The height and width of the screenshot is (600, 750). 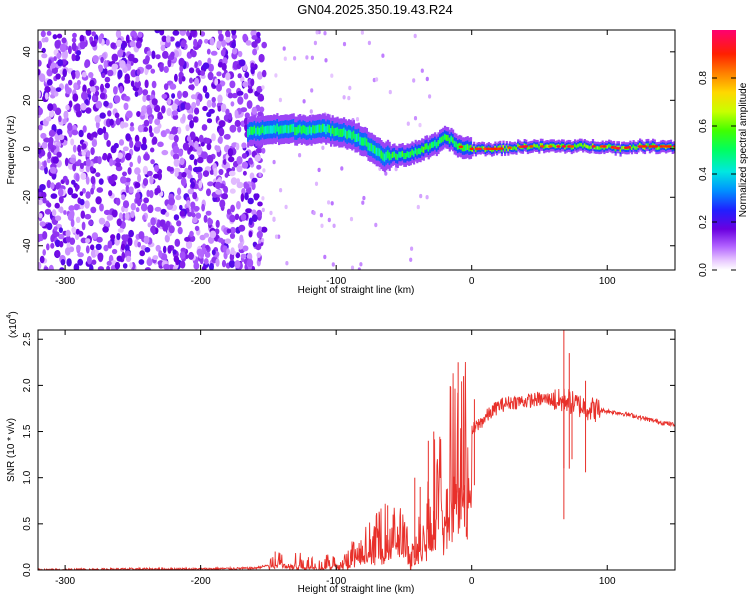 I want to click on x-tick-label: 100, so click(x=607, y=581).